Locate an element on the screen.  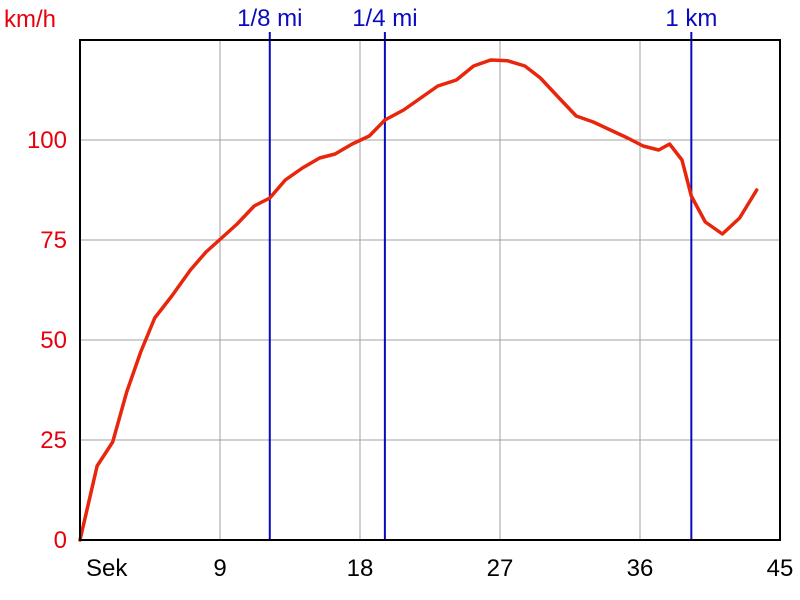
x-tick-label: 18 is located at coordinates (360, 568).